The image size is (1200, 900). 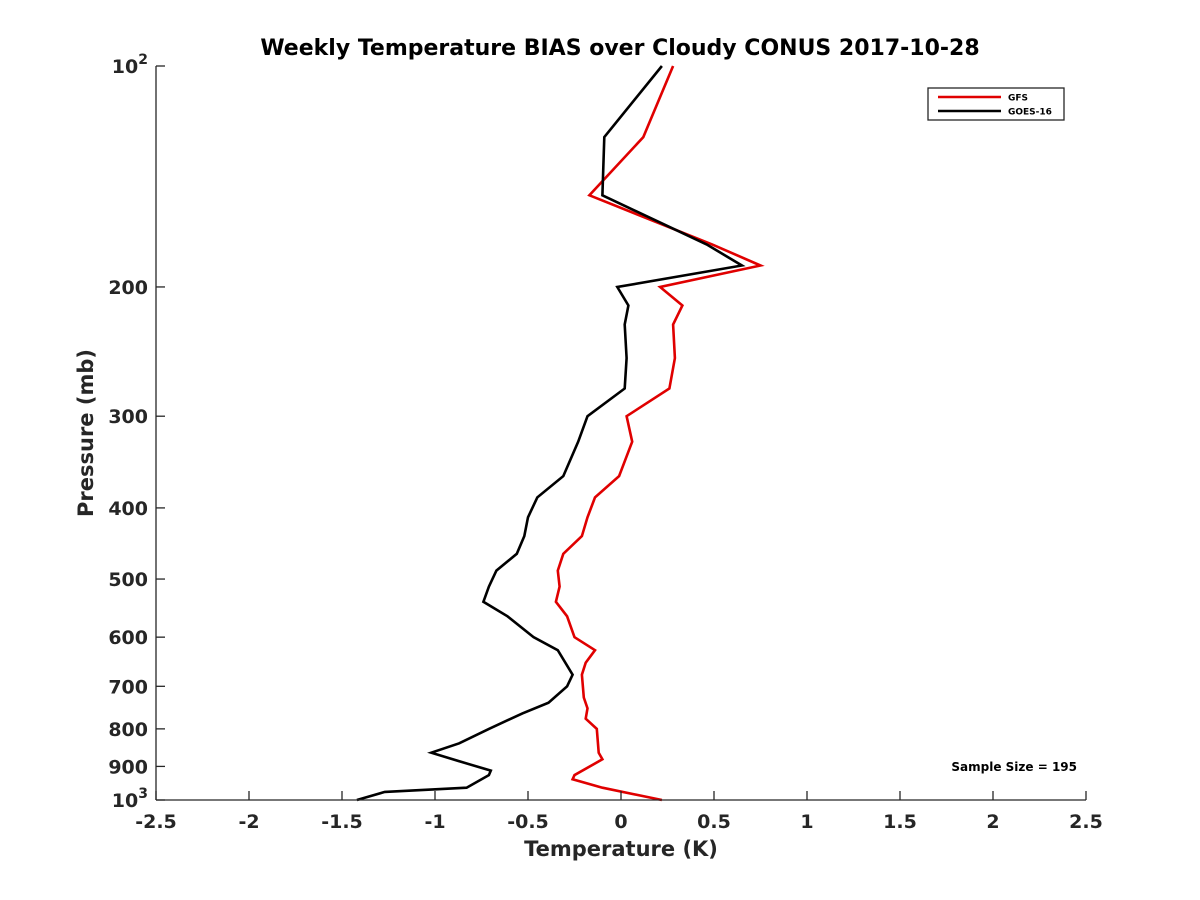 What do you see at coordinates (620, 822) in the screenshot?
I see `x-tick-label: 0` at bounding box center [620, 822].